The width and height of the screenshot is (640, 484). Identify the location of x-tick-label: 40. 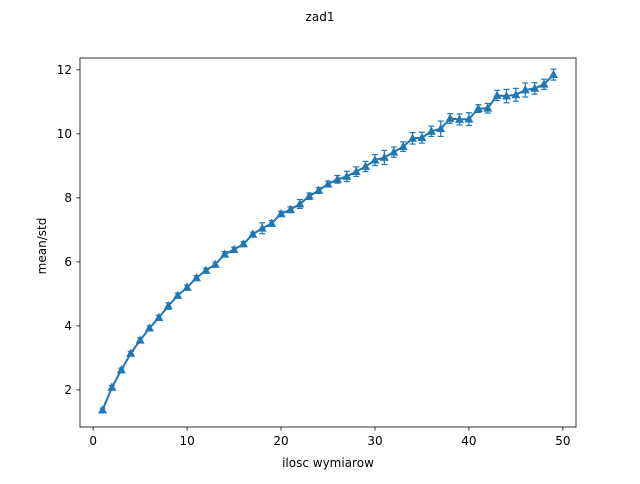
(468, 441).